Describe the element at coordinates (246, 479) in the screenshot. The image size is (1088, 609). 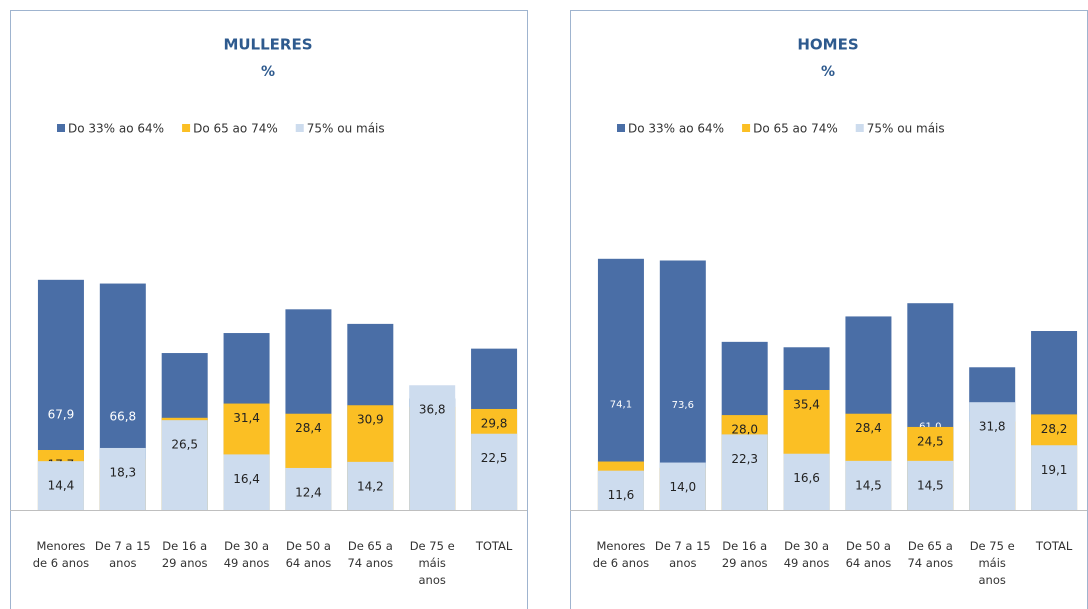
I see `data-label: 16,4` at that location.